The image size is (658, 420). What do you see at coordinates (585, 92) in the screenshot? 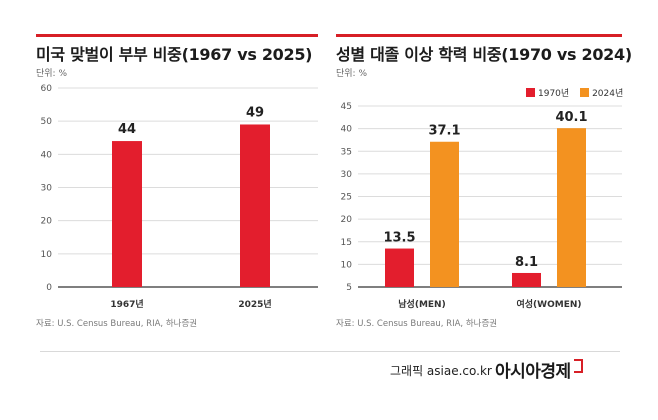
I see `legend-swatch-2024` at bounding box center [585, 92].